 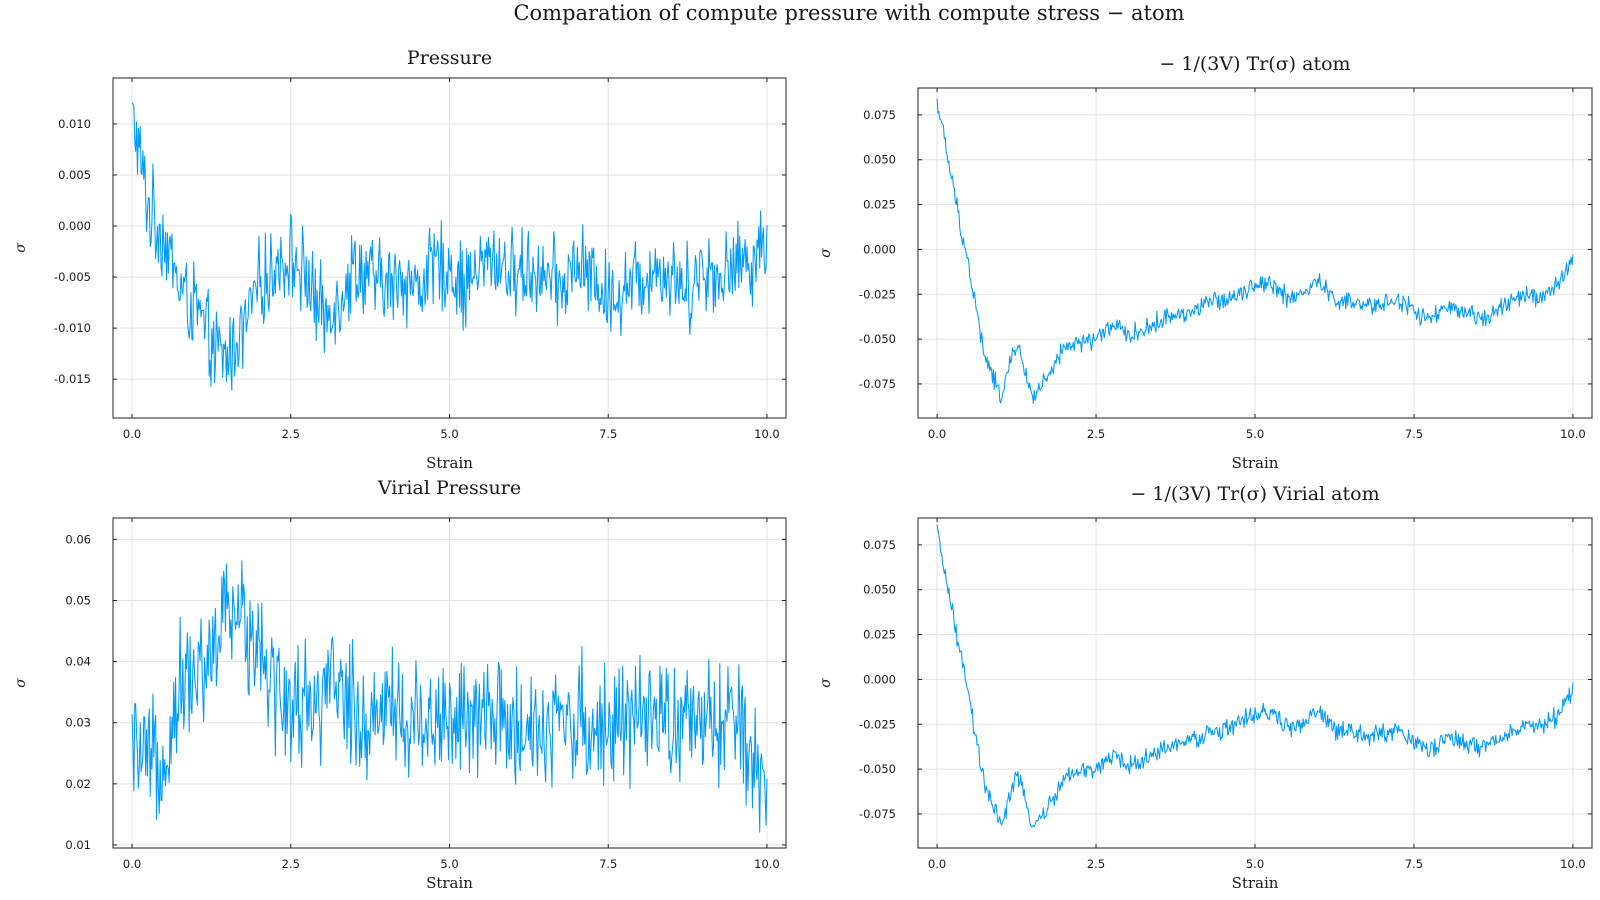 I want to click on y-tick-label: 0.010, so click(x=74, y=124).